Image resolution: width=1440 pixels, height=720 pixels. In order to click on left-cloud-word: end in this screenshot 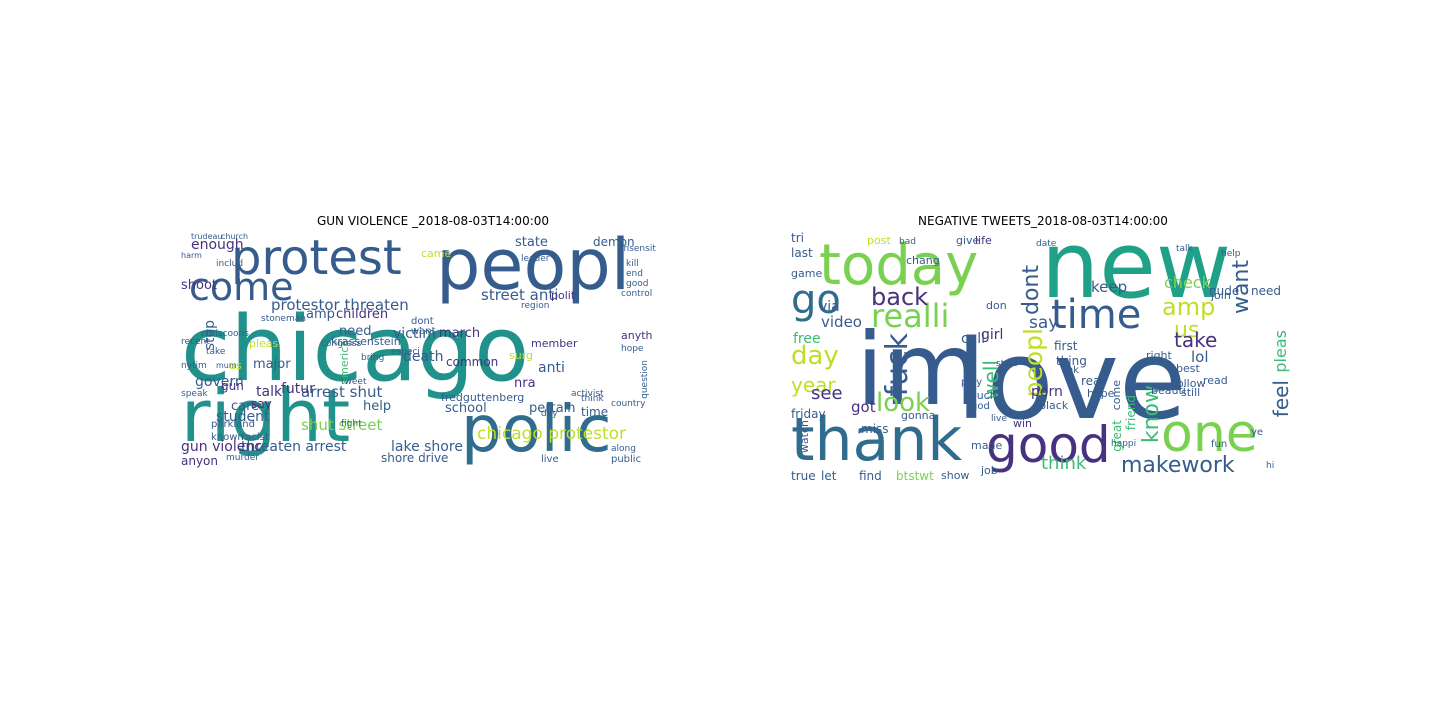, I will do `click(634, 274)`.